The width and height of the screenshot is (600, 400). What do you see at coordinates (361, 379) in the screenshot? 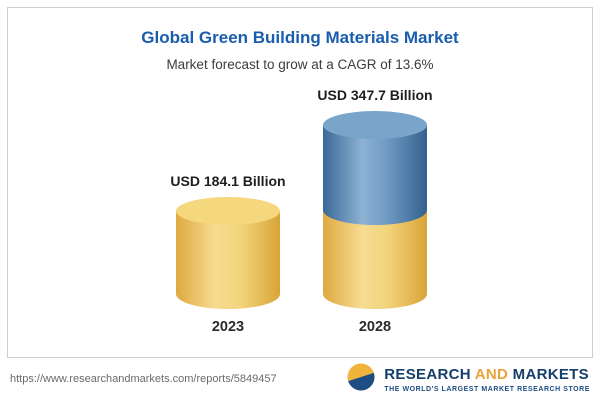
I see `logo-mark-icon` at bounding box center [361, 379].